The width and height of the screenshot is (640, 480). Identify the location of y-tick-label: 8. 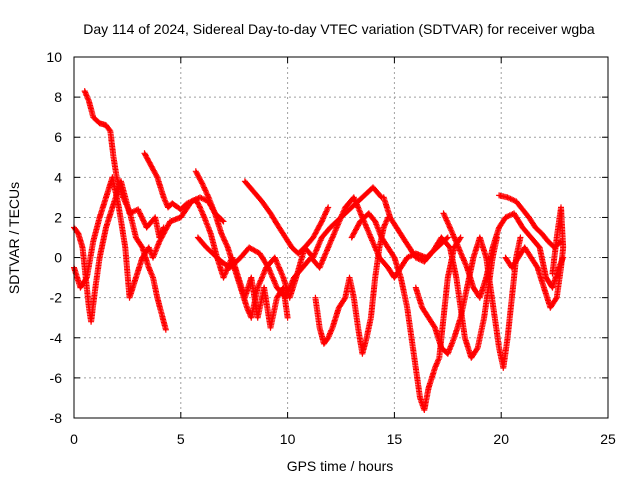
(58, 97).